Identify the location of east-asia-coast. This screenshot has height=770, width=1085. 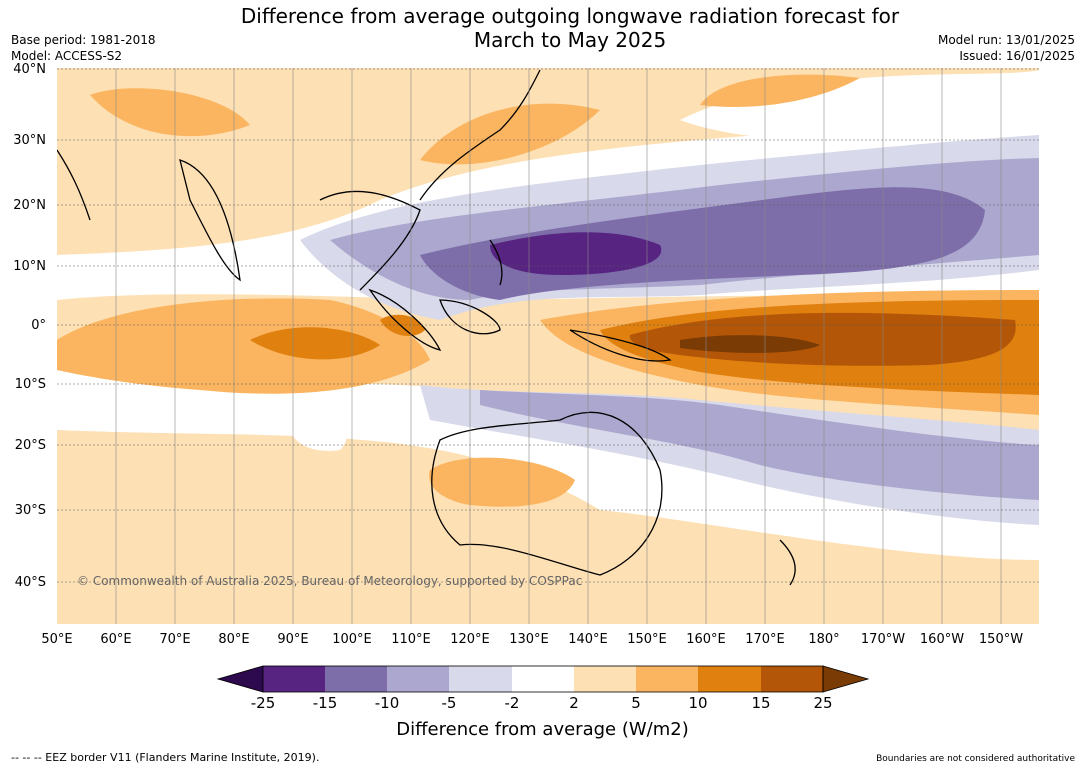
(480, 135).